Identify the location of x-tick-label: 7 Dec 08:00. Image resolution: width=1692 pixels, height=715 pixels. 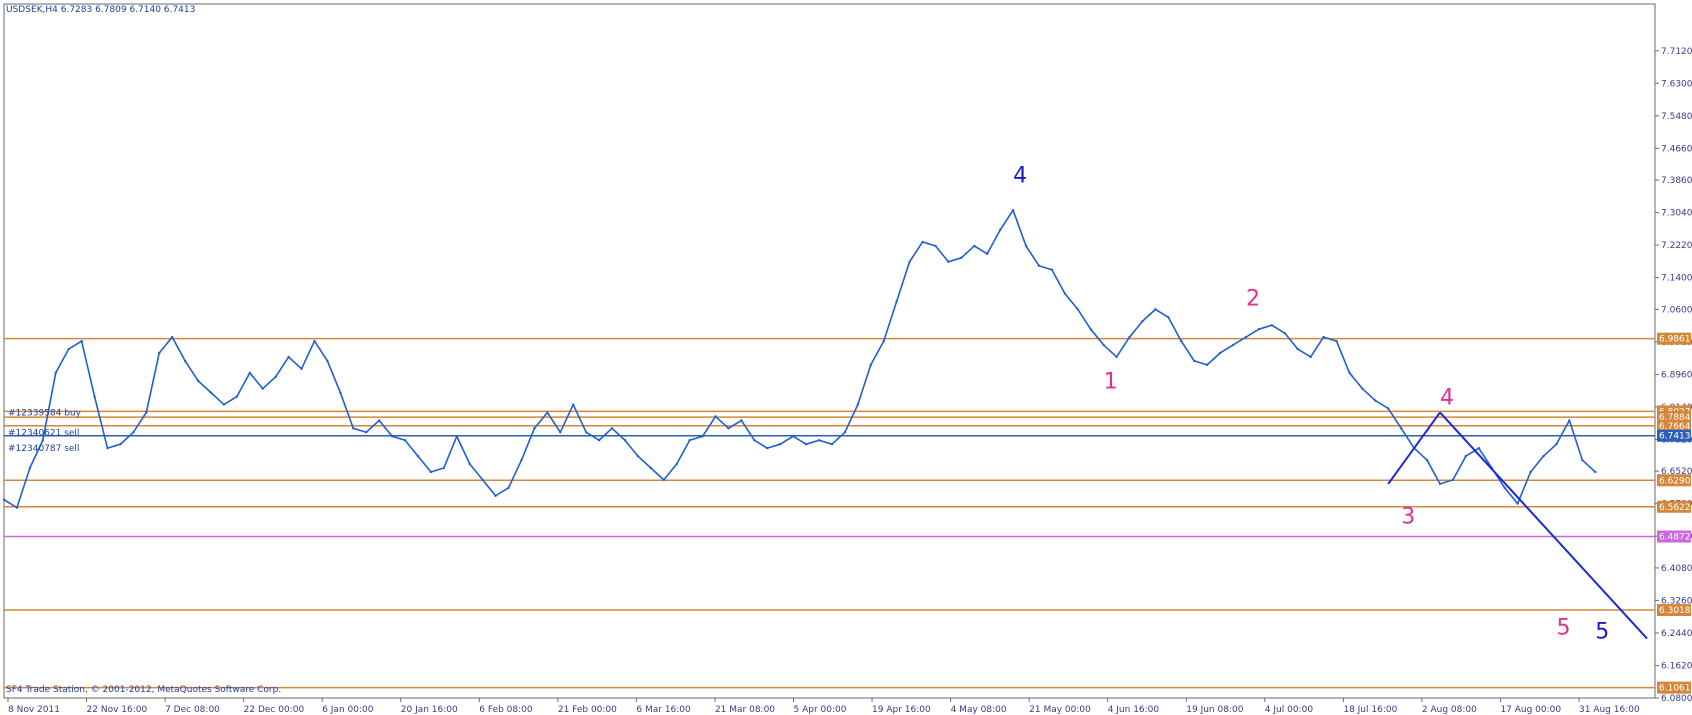
(192, 710).